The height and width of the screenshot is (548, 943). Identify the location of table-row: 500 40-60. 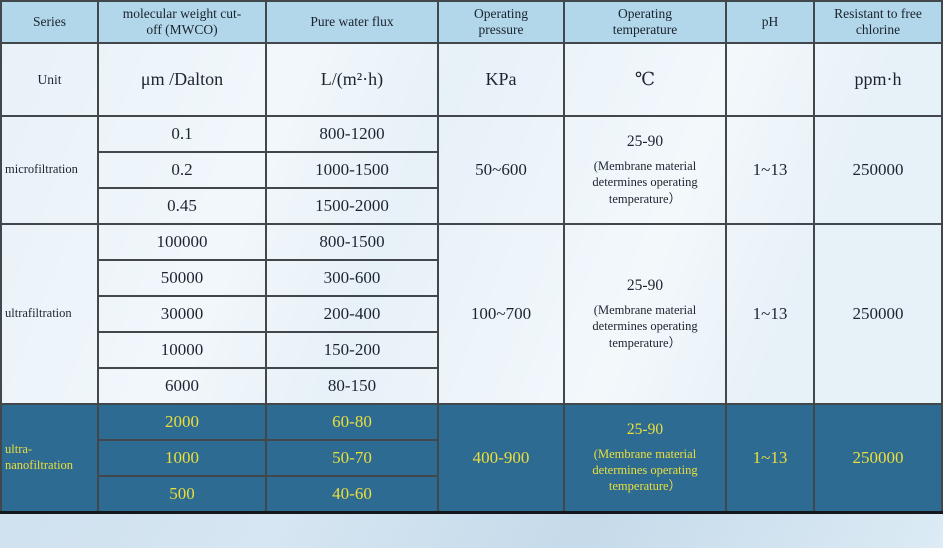
(471, 494).